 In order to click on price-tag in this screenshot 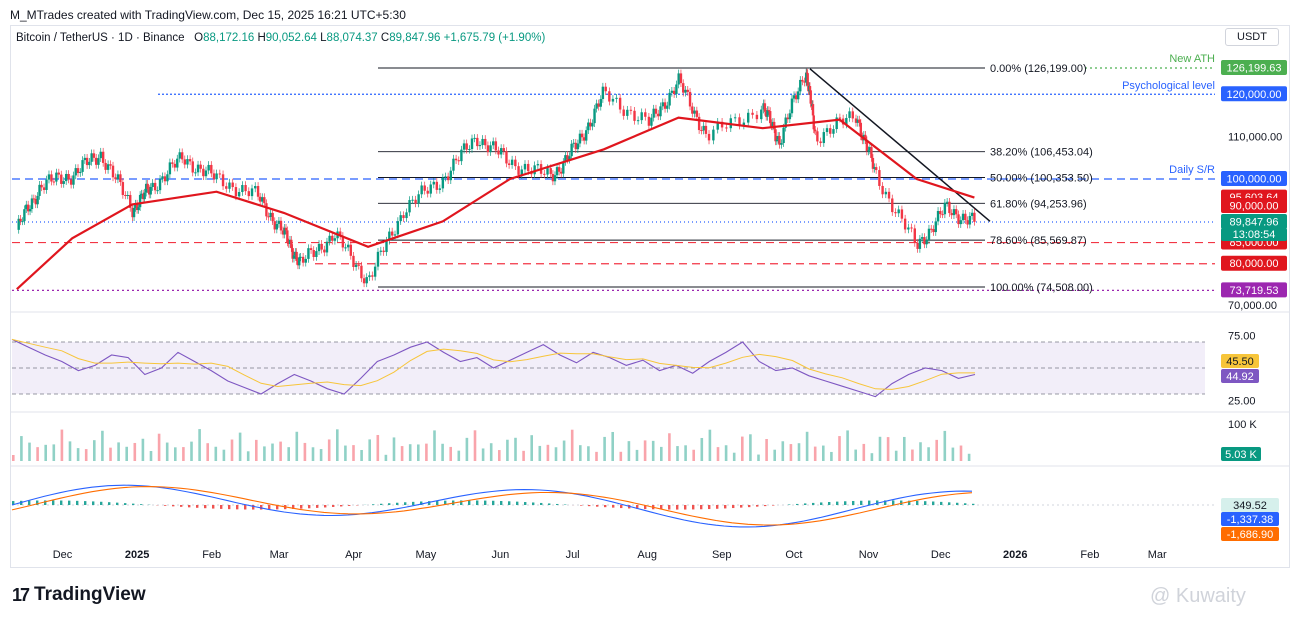, I will do `click(1254, 263)`.